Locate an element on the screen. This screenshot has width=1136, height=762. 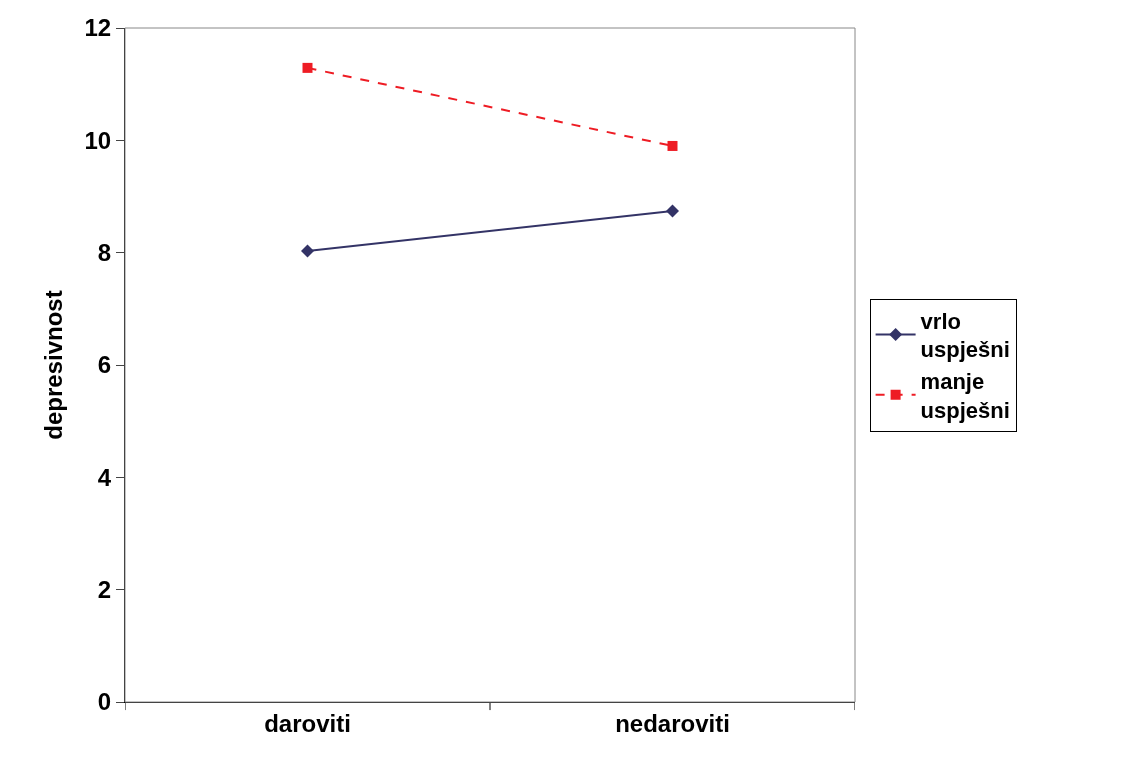
y-axis-title: depresivnost is located at coordinates (53, 365).